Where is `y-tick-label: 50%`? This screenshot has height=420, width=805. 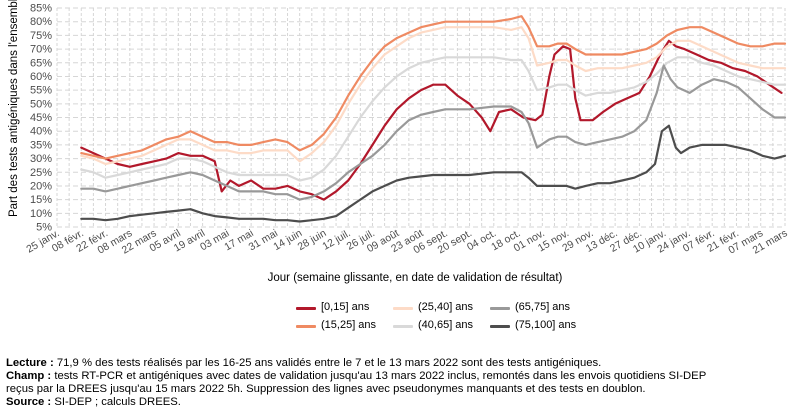
y-tick-label: 50% is located at coordinates (41, 104).